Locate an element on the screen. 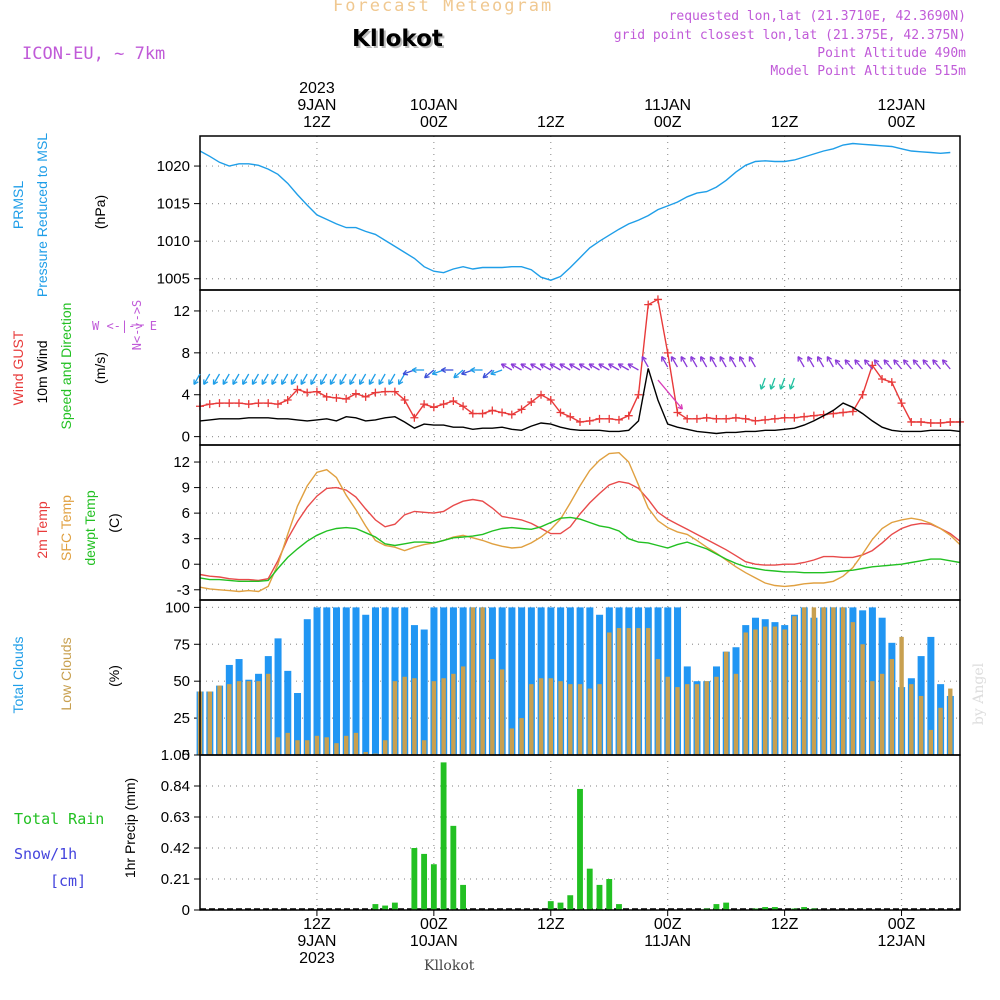 The height and width of the screenshot is (1000, 1000). panel-frame is located at coordinates (580, 522).